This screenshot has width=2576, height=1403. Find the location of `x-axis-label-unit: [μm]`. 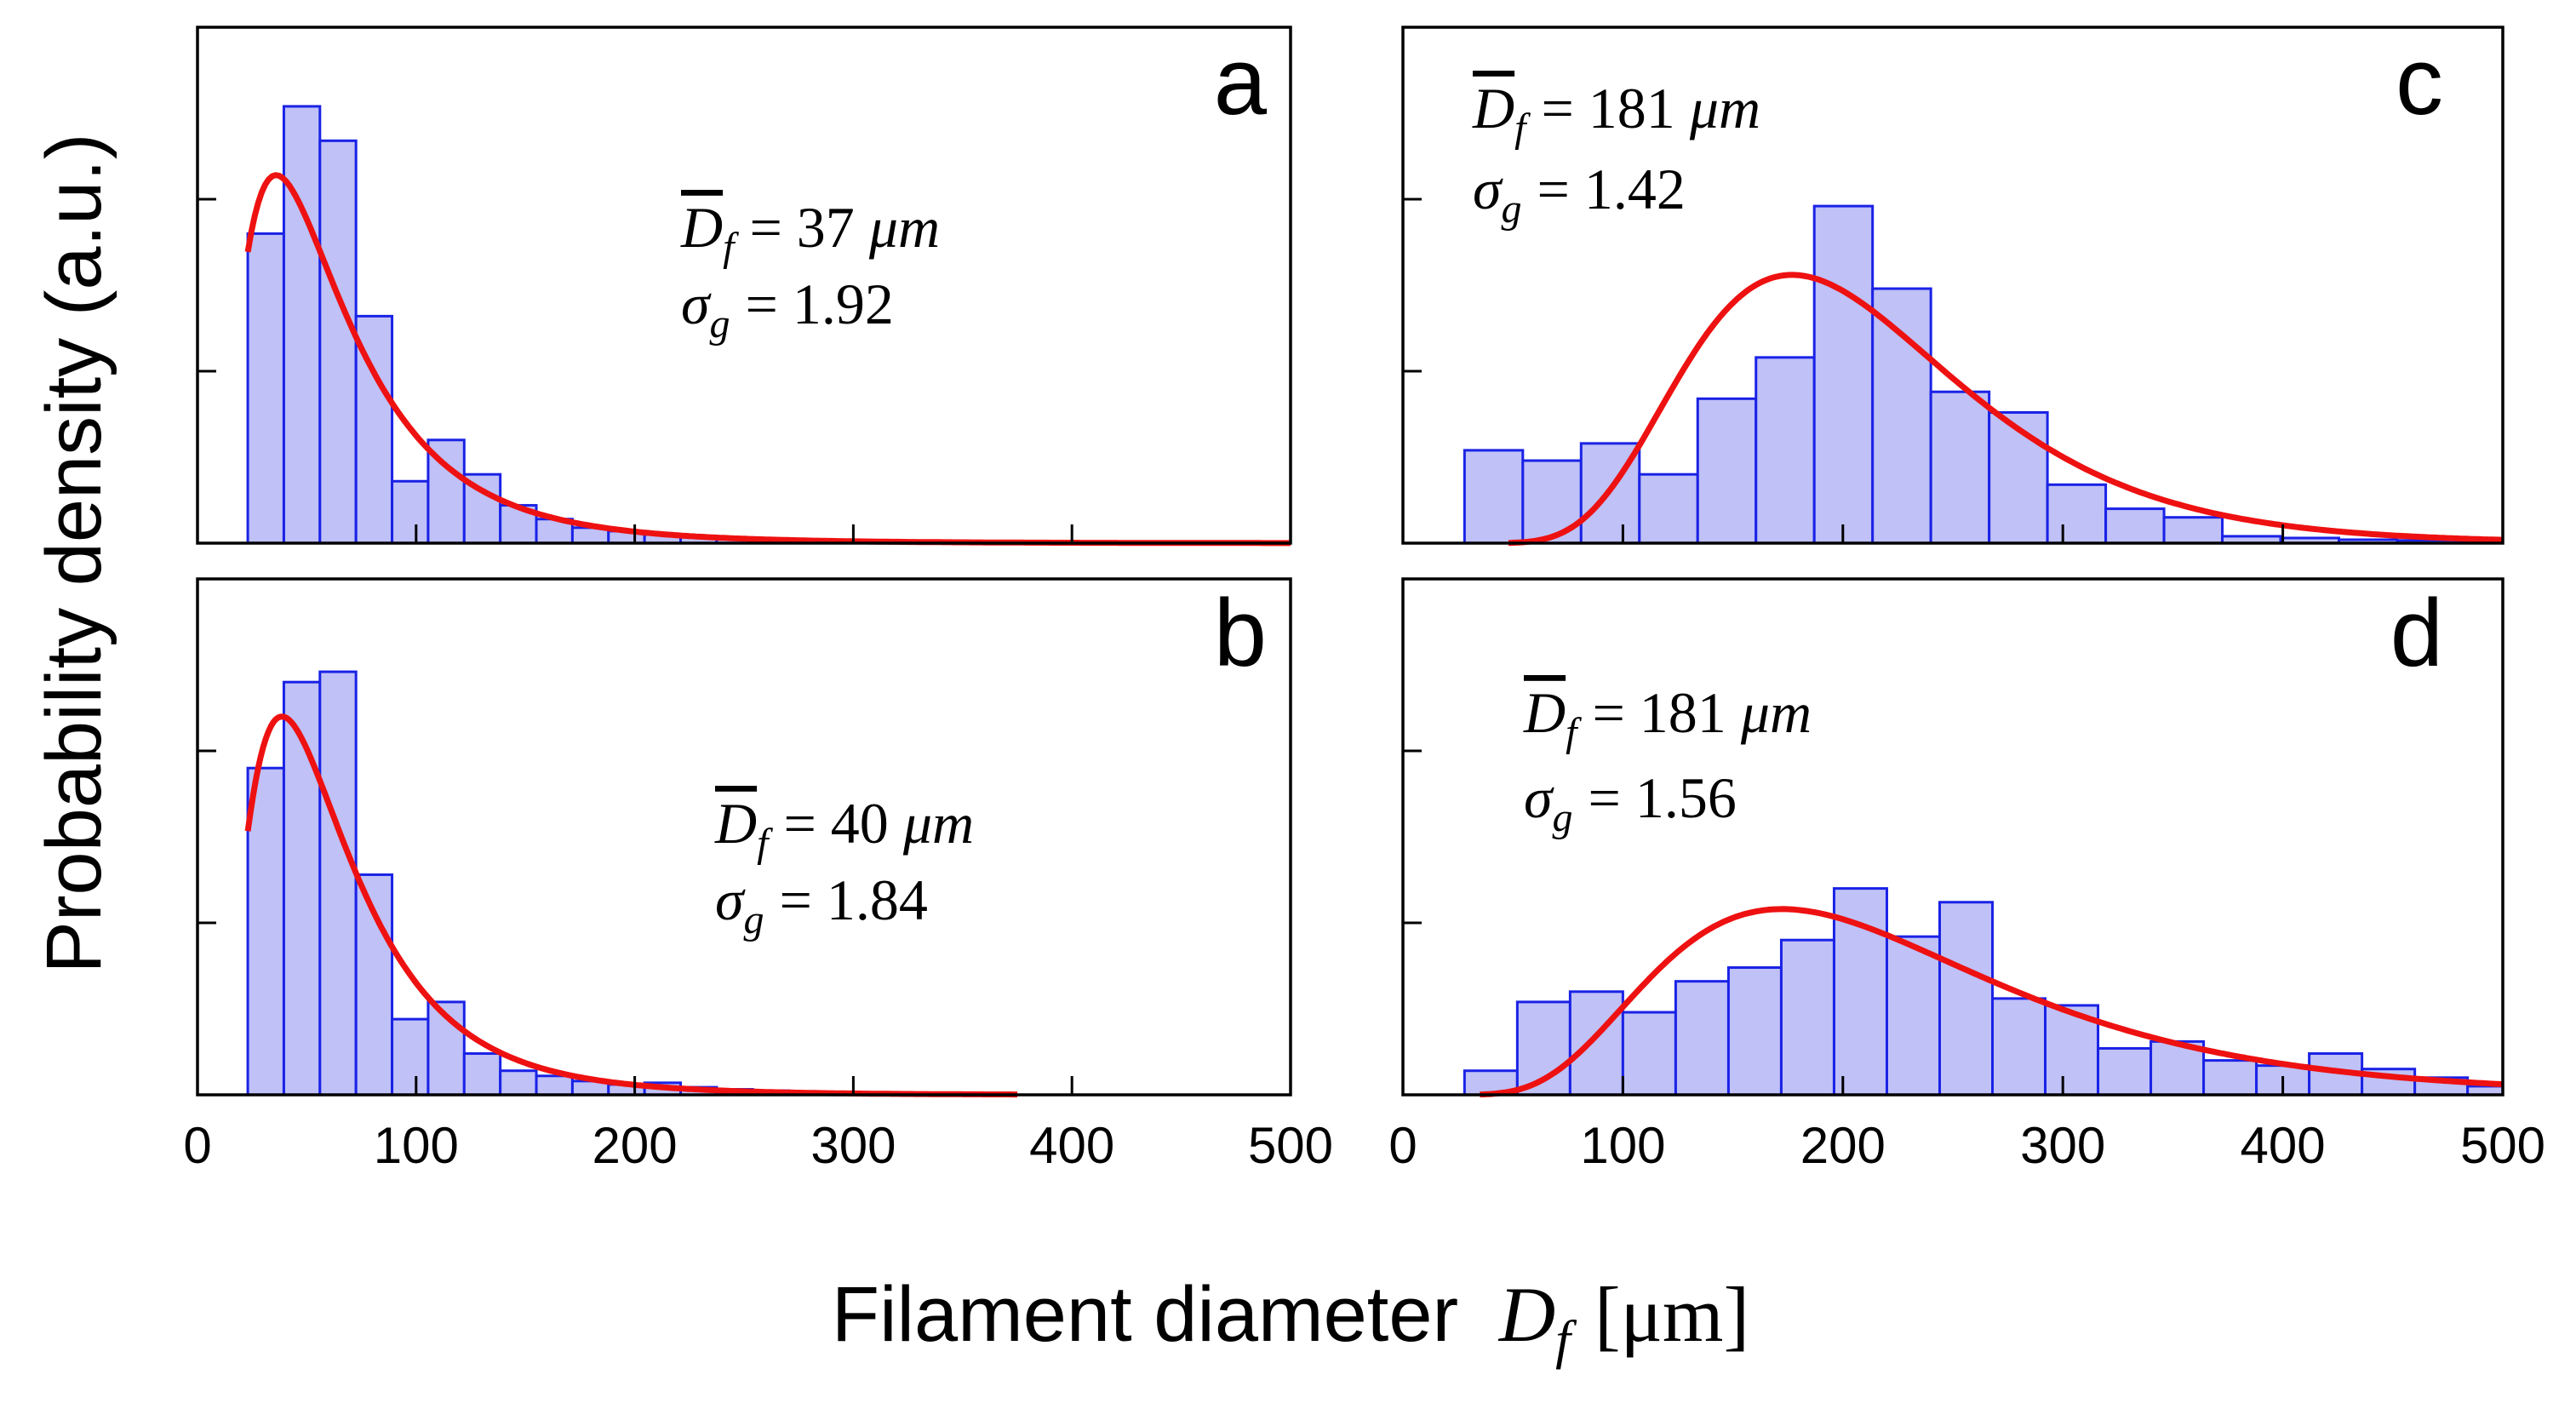

x-axis-label-unit: [μm] is located at coordinates (1671, 1314).